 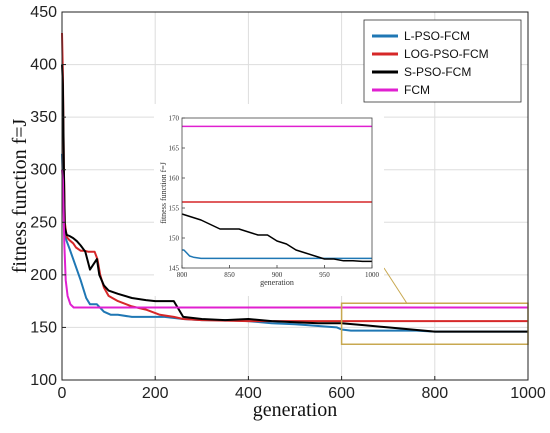 I want to click on legend-box, so click(x=442, y=61).